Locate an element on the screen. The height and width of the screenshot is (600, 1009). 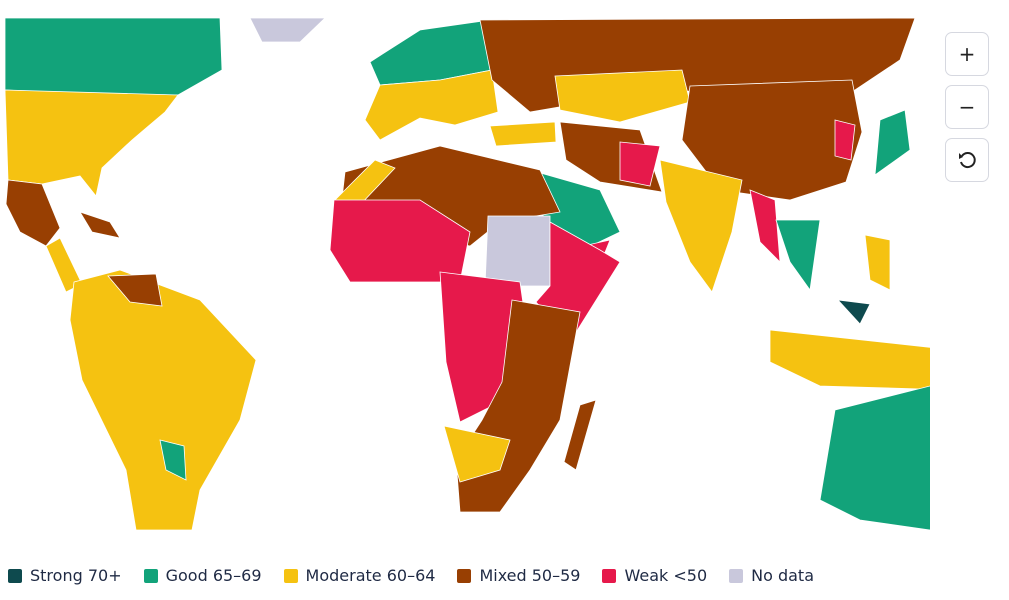
legend-item: Moderate 60–64 is located at coordinates (359, 575).